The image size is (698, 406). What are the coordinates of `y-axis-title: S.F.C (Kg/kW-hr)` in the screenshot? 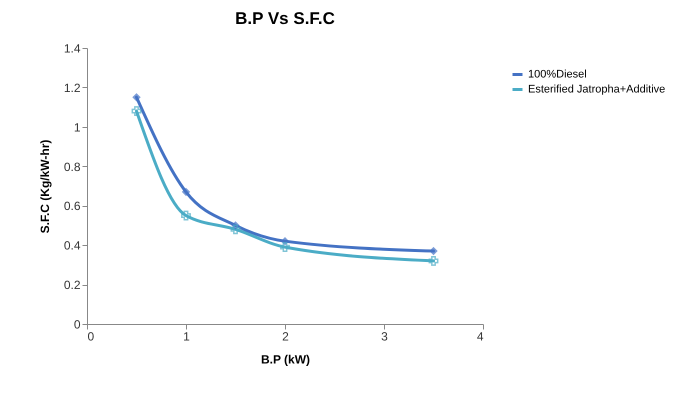 It's located at (45, 187).